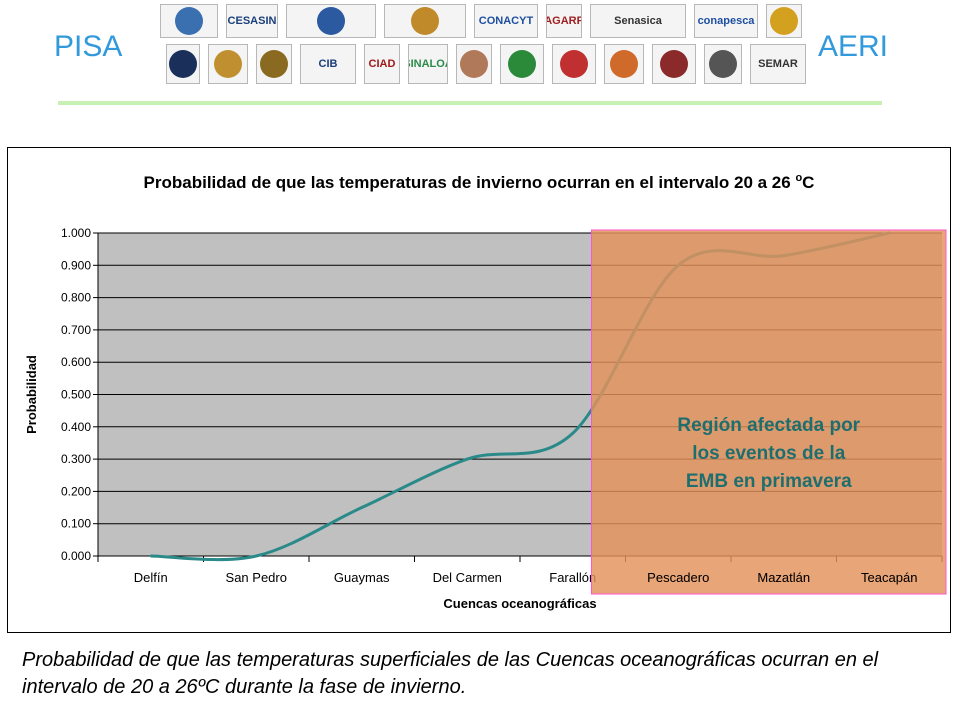  Describe the element at coordinates (274, 64) in the screenshot. I see `logo-coat-of-arms` at that location.